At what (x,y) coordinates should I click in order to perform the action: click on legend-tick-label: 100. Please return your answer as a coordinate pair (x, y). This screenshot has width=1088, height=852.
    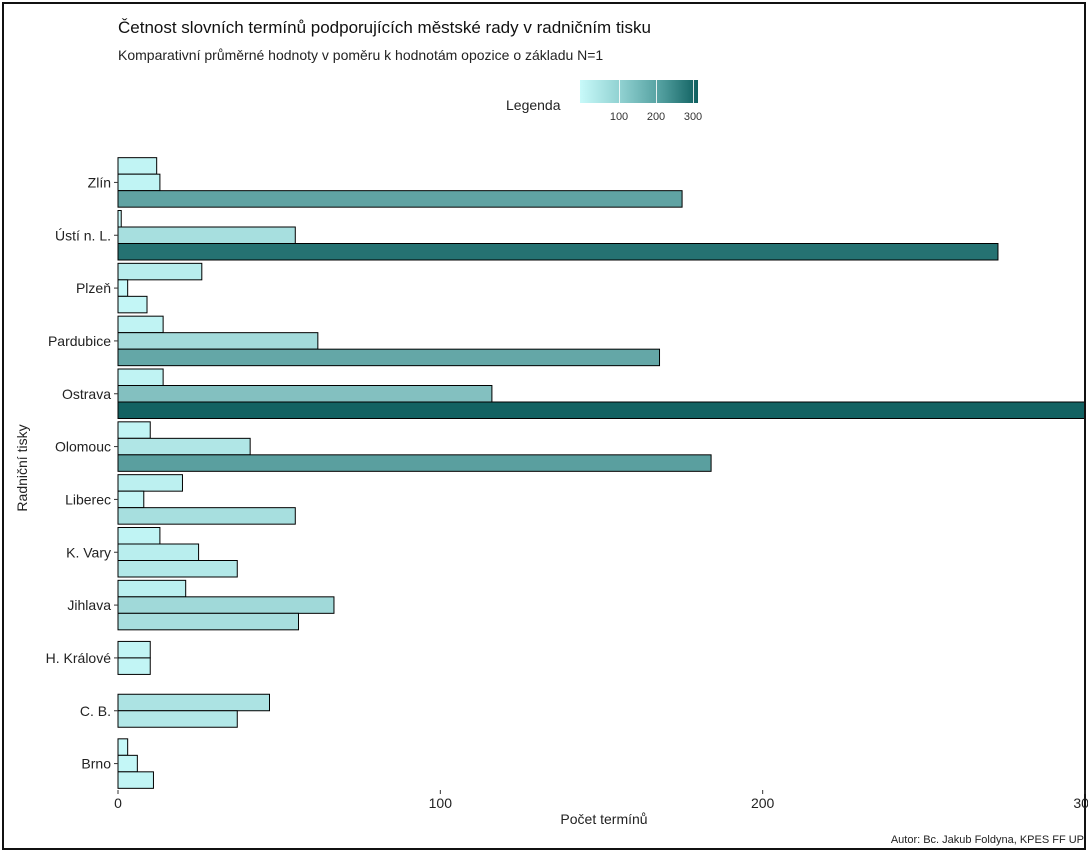
    Looking at the image, I should click on (619, 117).